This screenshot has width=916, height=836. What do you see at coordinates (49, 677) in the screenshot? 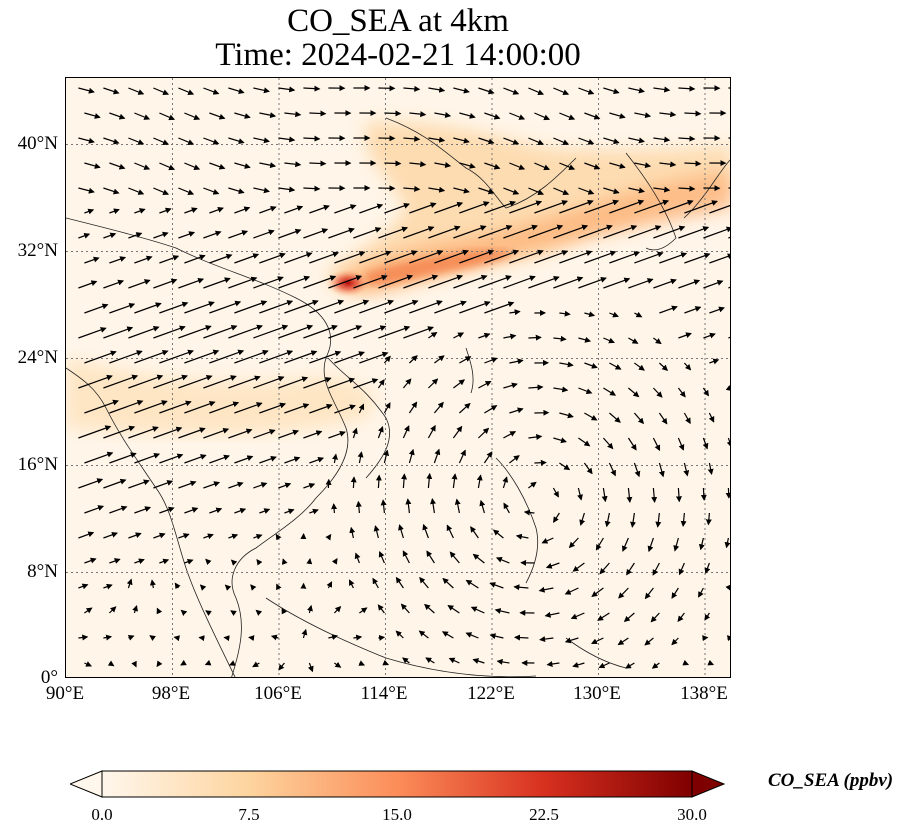
I see `lat-tick-label: 0°` at bounding box center [49, 677].